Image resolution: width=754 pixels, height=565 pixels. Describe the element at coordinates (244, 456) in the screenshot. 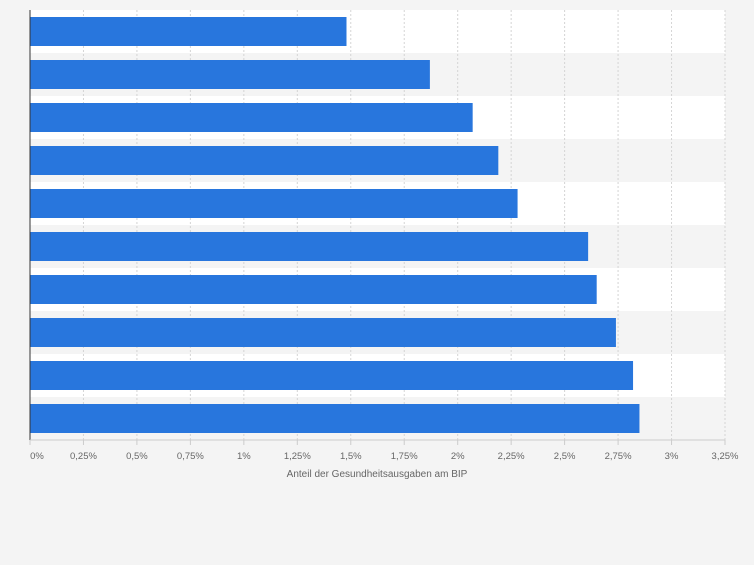

I see `x-tick-label: 1%` at that location.